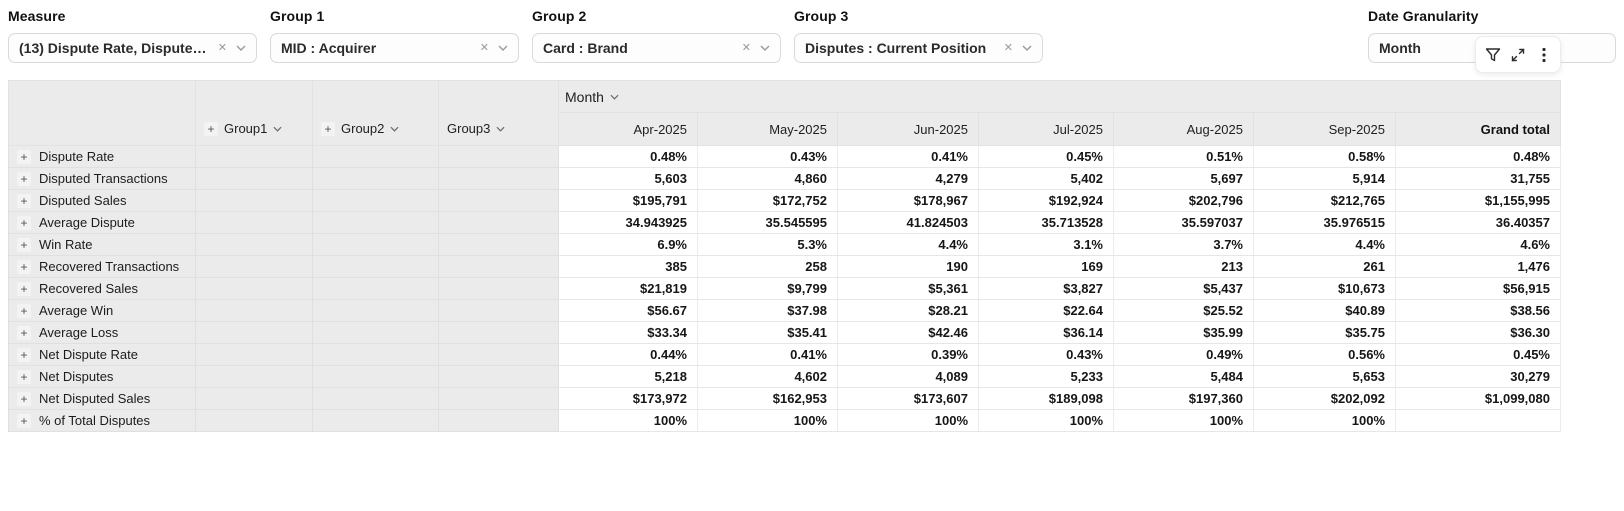 The height and width of the screenshot is (511, 1624). Describe the element at coordinates (767, 156) in the screenshot. I see `cell-value: 0.43%` at that location.